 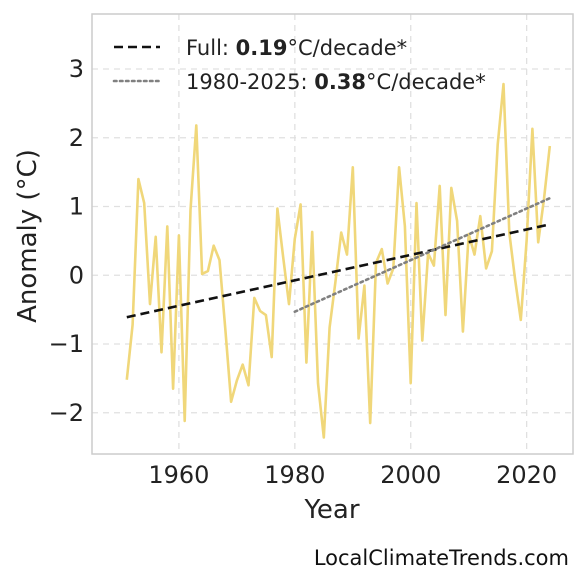 What do you see at coordinates (66, 344) in the screenshot?
I see `y-tick-label: −1` at bounding box center [66, 344].